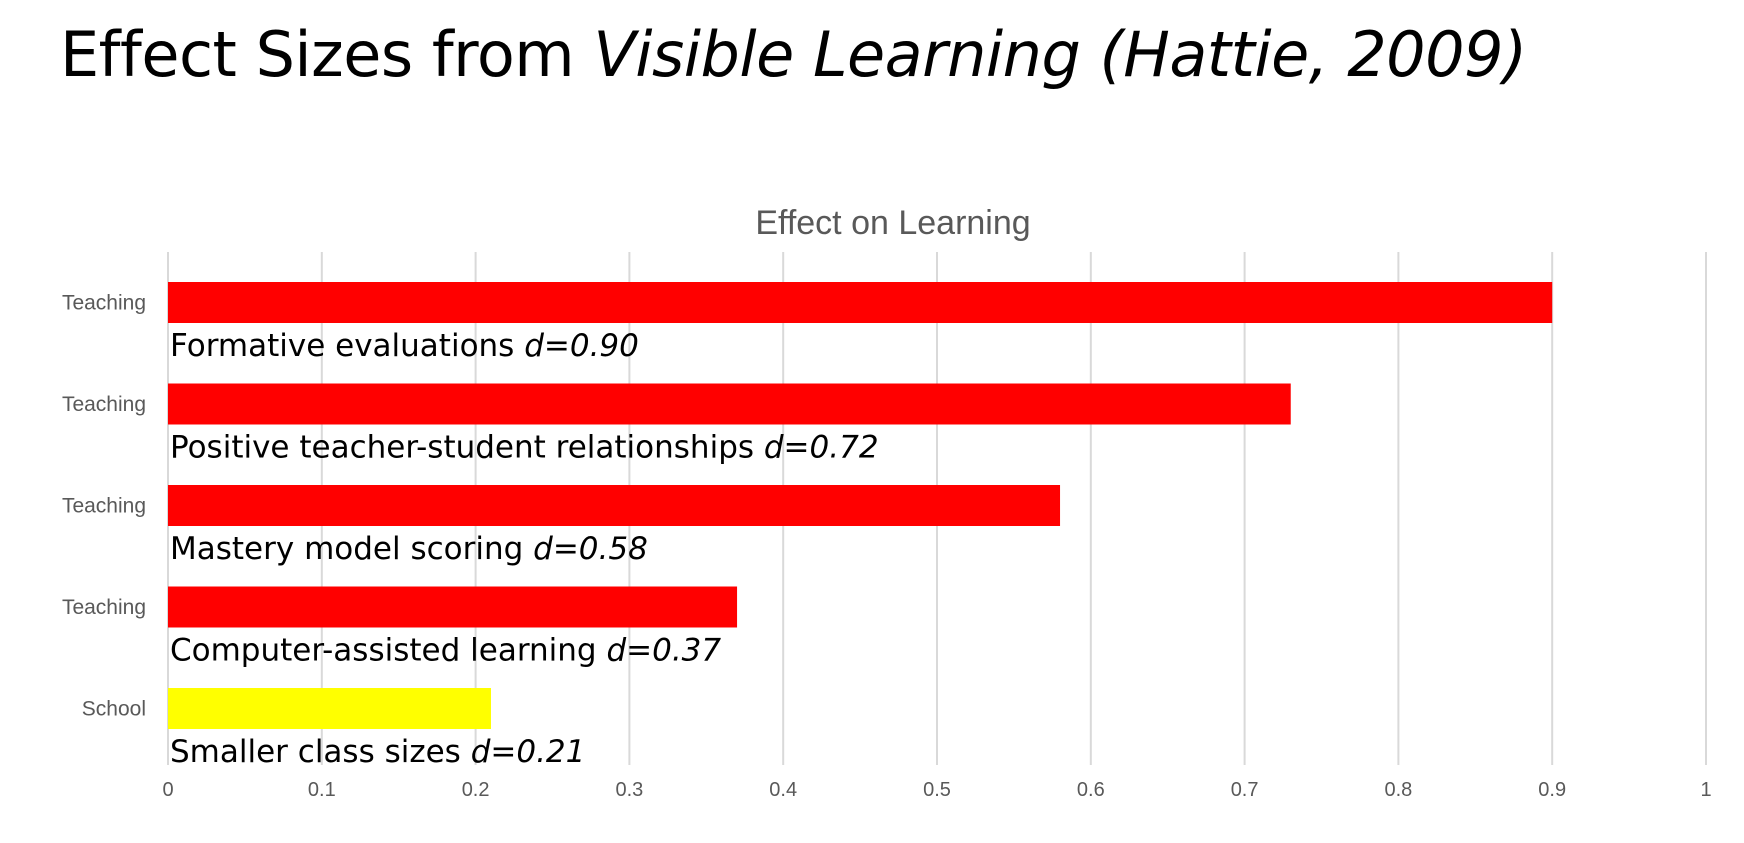  What do you see at coordinates (783, 790) in the screenshot?
I see `x-tick-label: 0.4` at bounding box center [783, 790].